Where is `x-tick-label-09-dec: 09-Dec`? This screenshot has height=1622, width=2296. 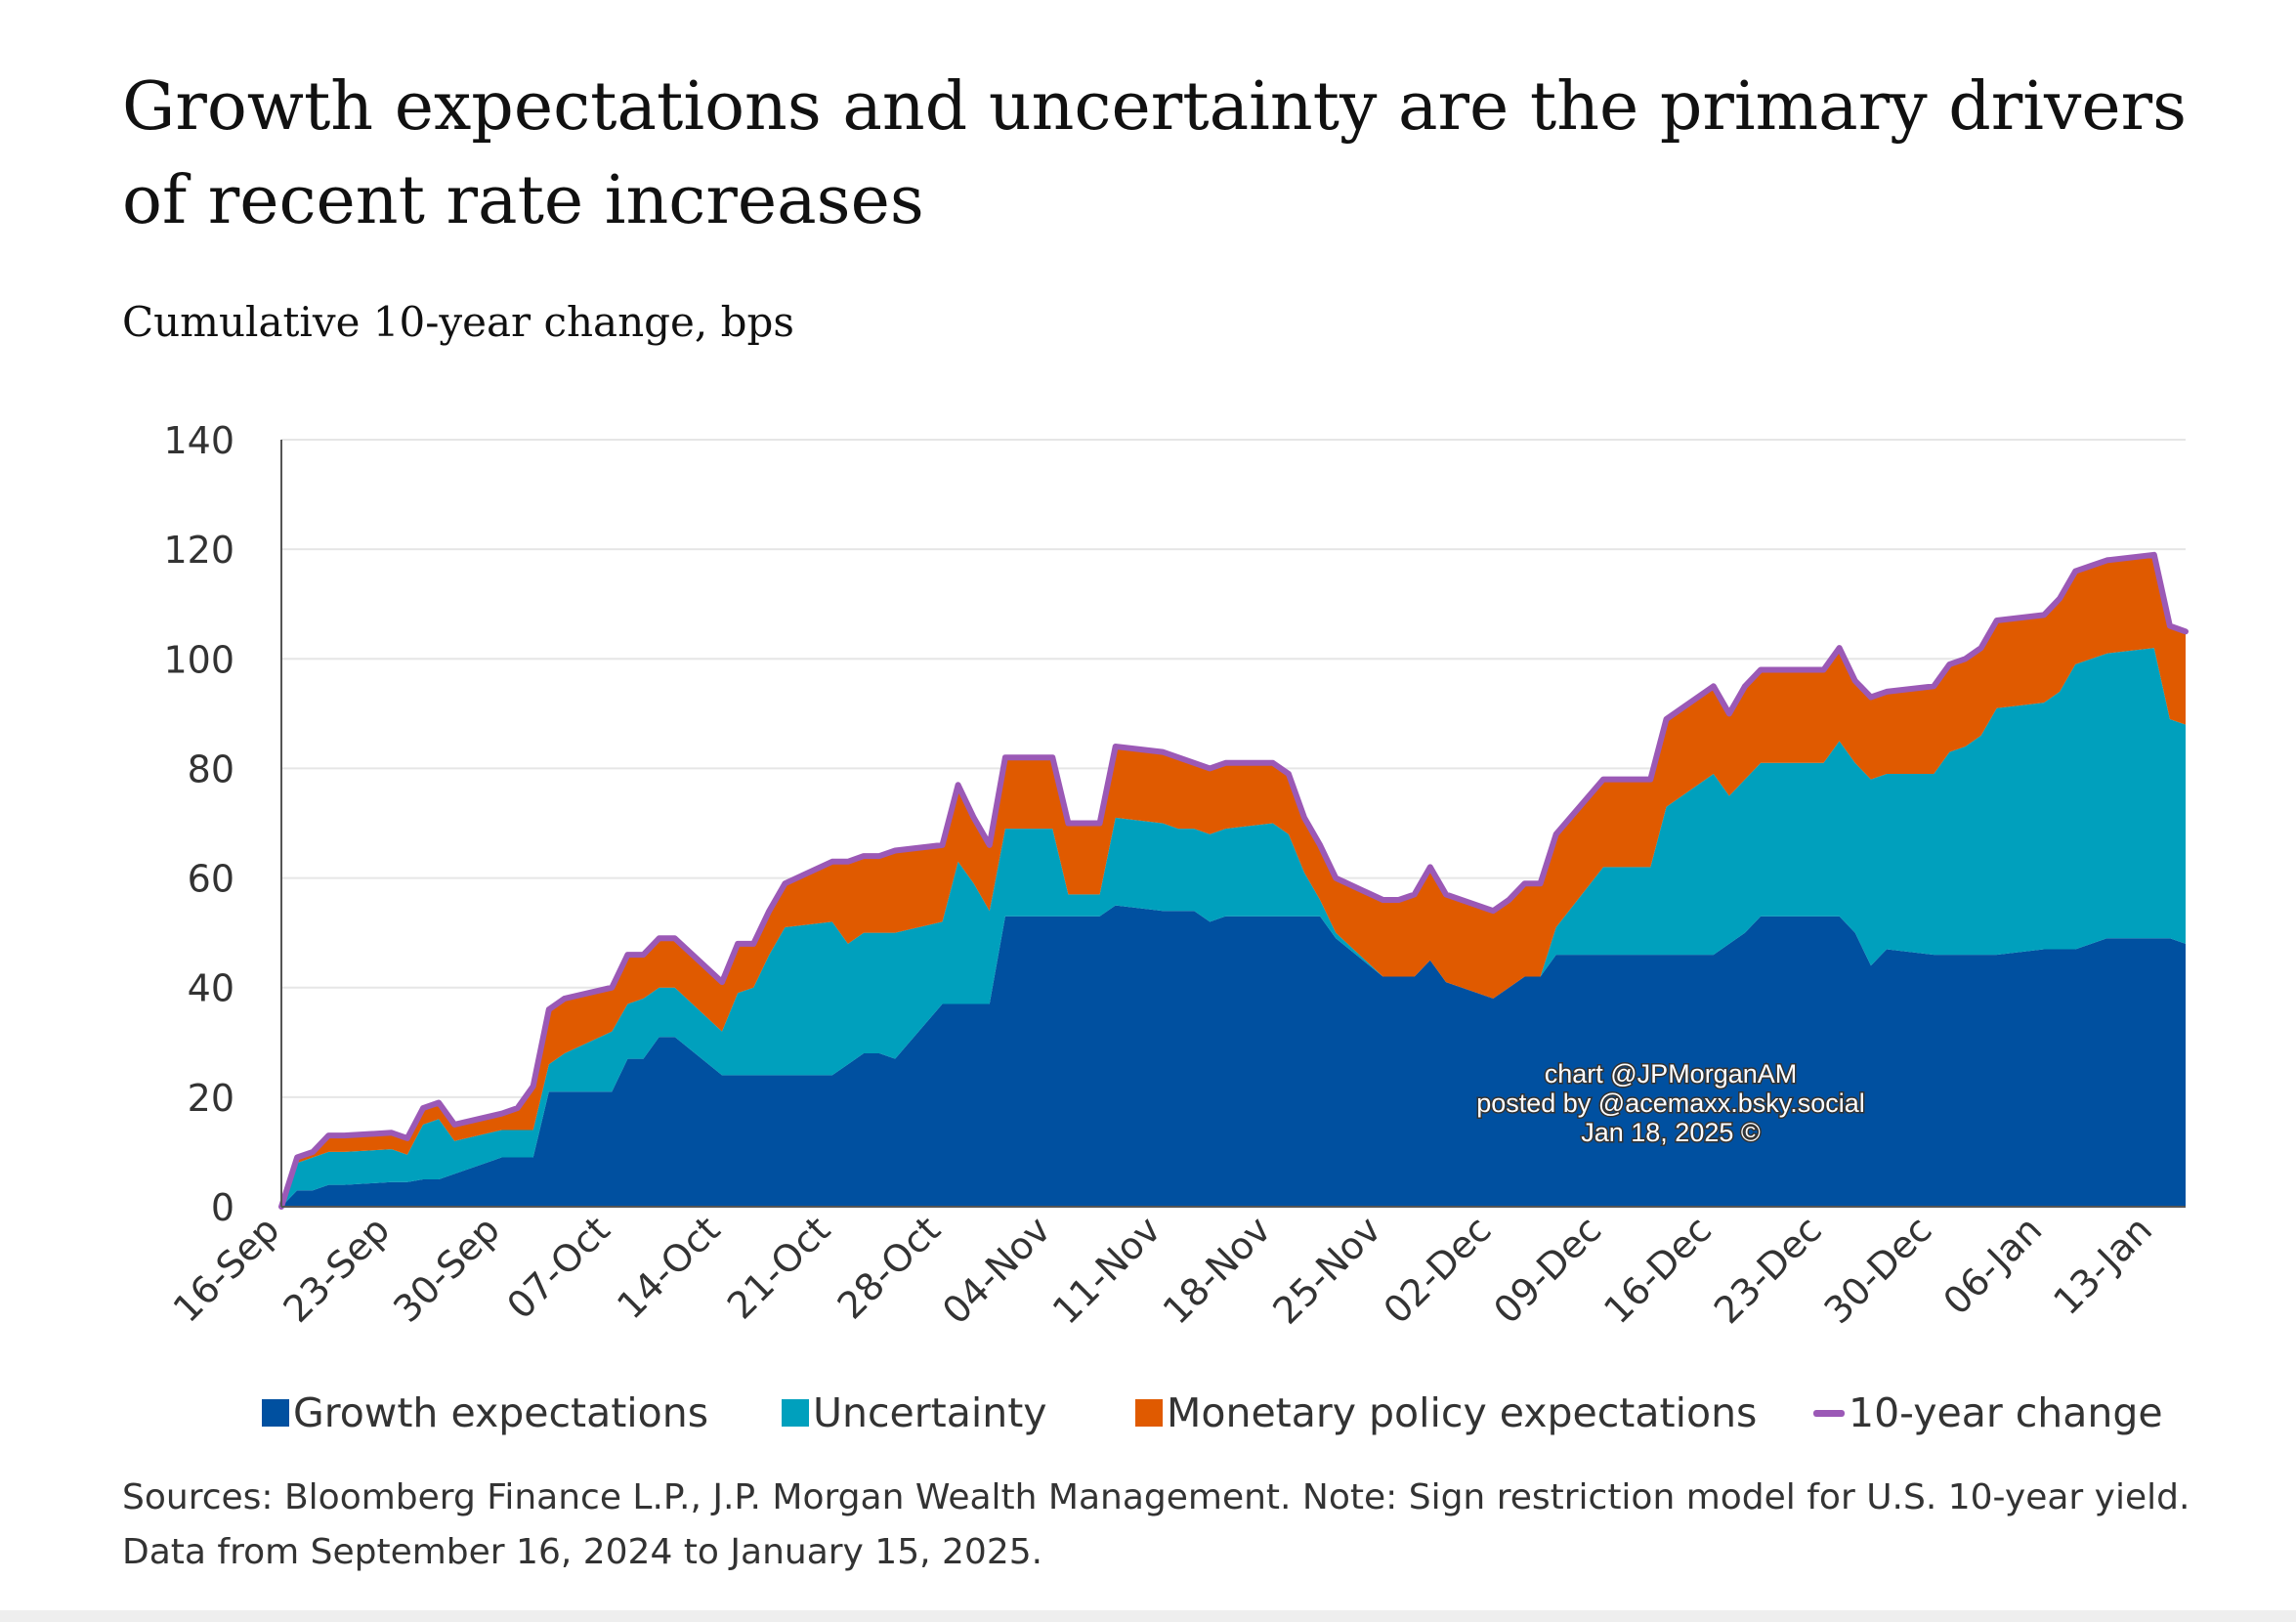
x-tick-label-09-dec: 09-Dec is located at coordinates (1547, 1270).